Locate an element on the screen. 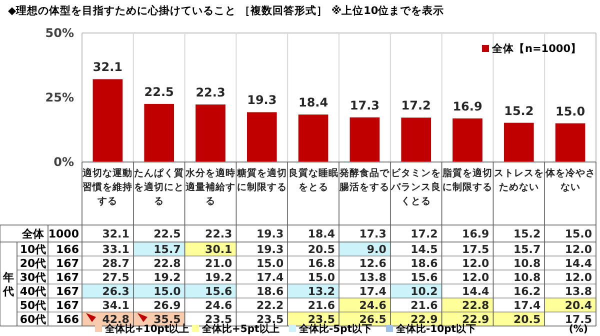  x-tick-label: 良質な睡眠をとる is located at coordinates (313, 180).